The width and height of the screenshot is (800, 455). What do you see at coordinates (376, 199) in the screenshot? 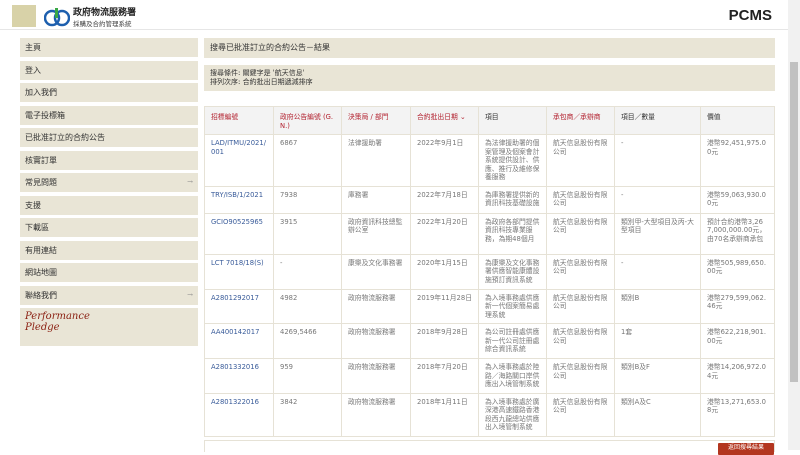
I see `table-cell: 庫務署` at bounding box center [376, 199].